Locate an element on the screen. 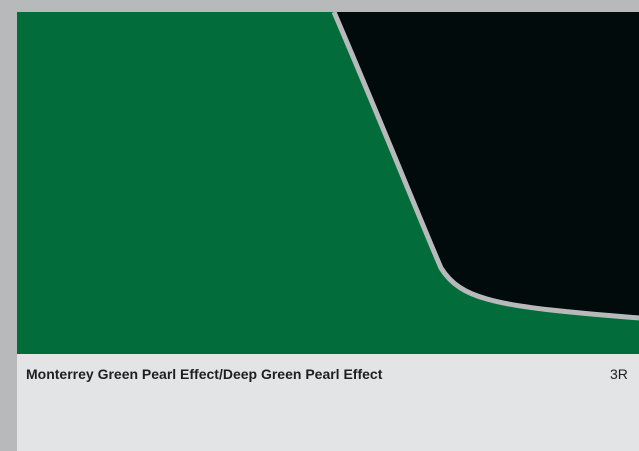  color-code-label: 3R is located at coordinates (619, 374).